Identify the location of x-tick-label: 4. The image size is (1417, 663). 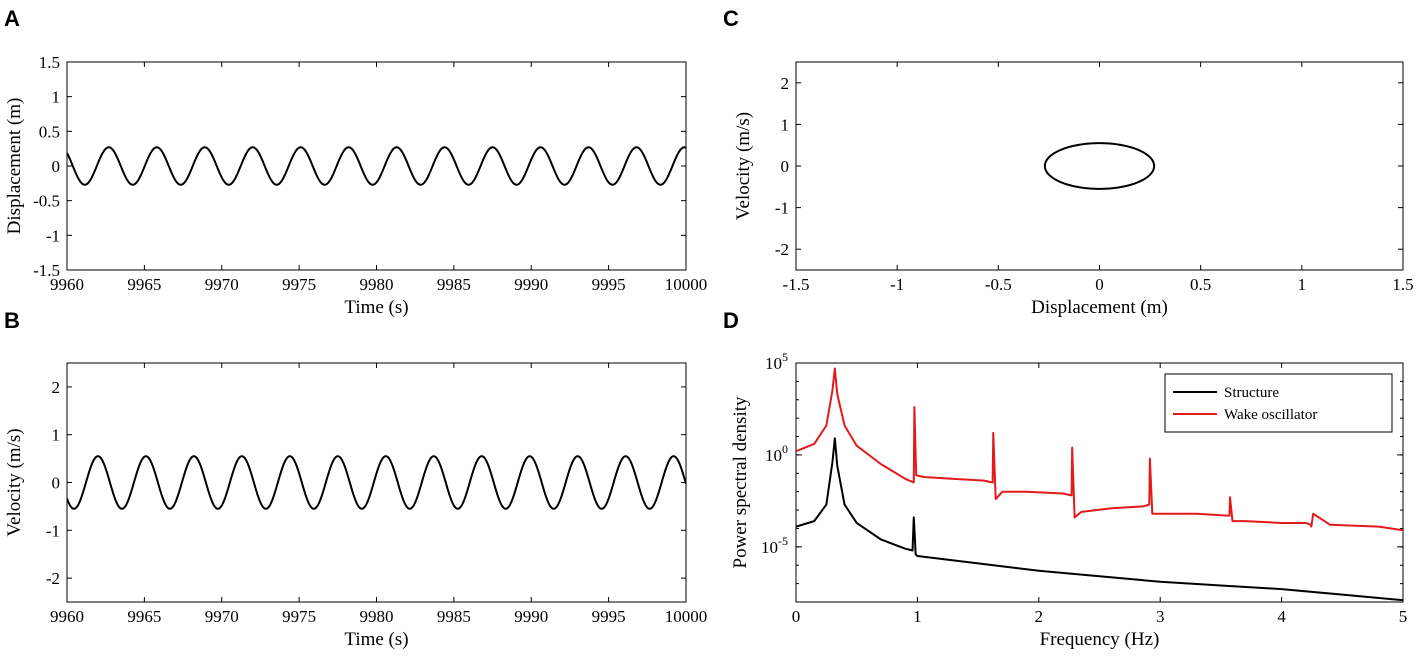
(1281, 616).